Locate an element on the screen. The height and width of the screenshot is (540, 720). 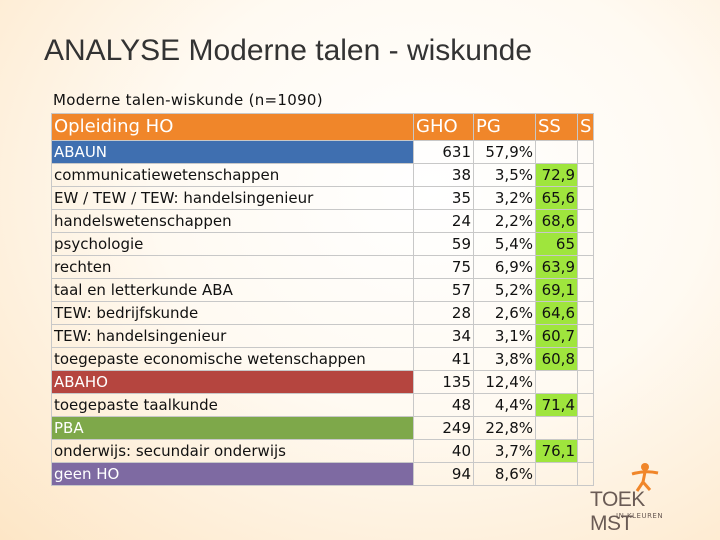
header-opleiding: Opleiding HO is located at coordinates (232, 127).